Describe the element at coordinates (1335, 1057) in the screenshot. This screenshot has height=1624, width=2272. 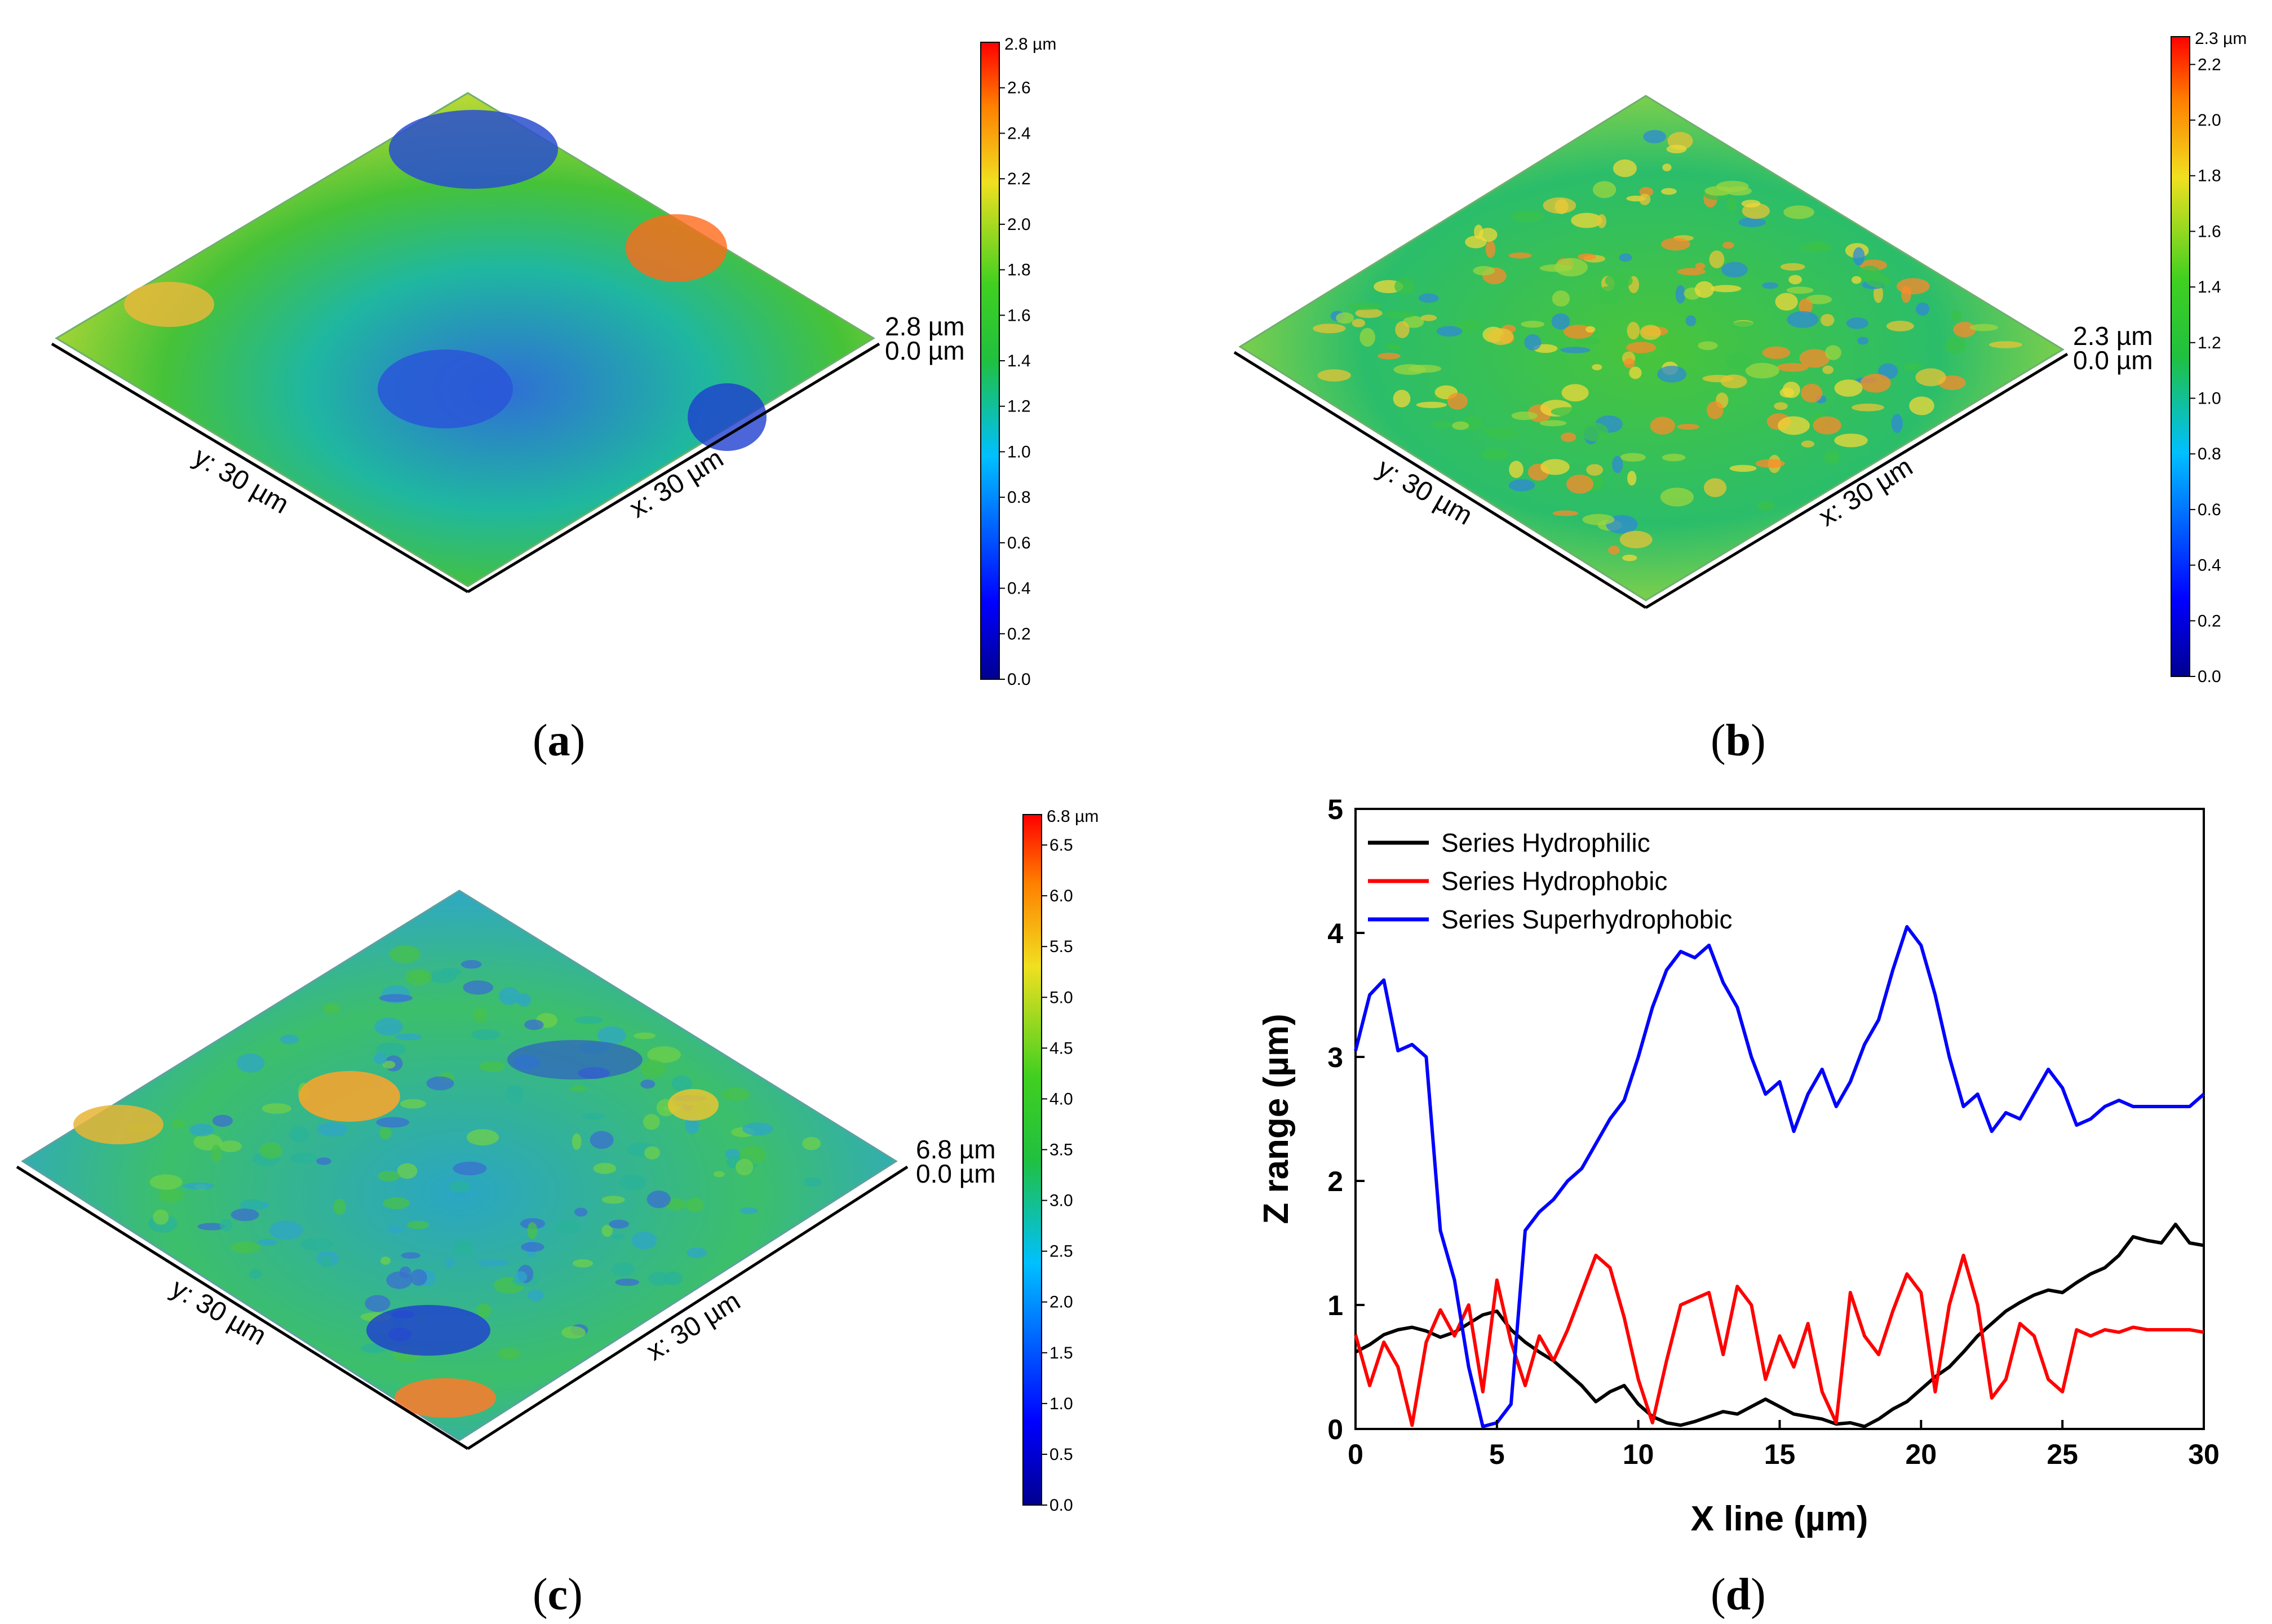
I see `y-tick-label: 3` at that location.